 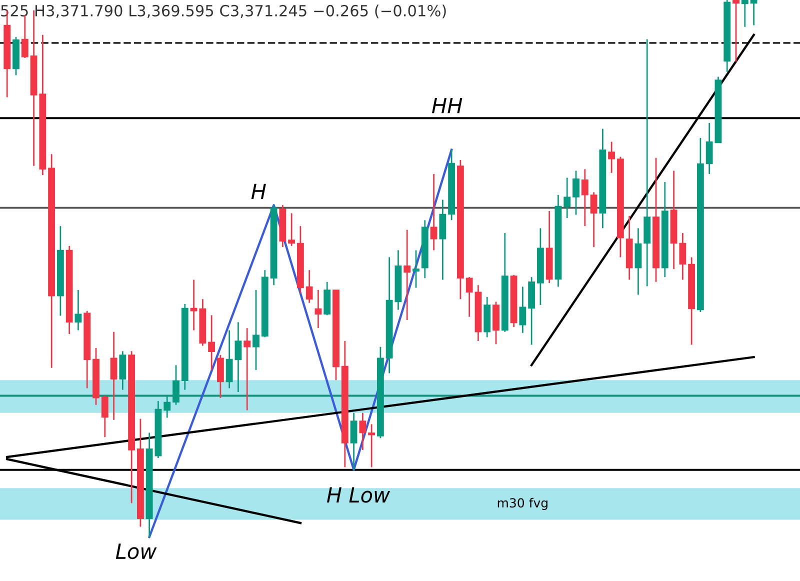 I want to click on annotation: HH, so click(x=447, y=106).